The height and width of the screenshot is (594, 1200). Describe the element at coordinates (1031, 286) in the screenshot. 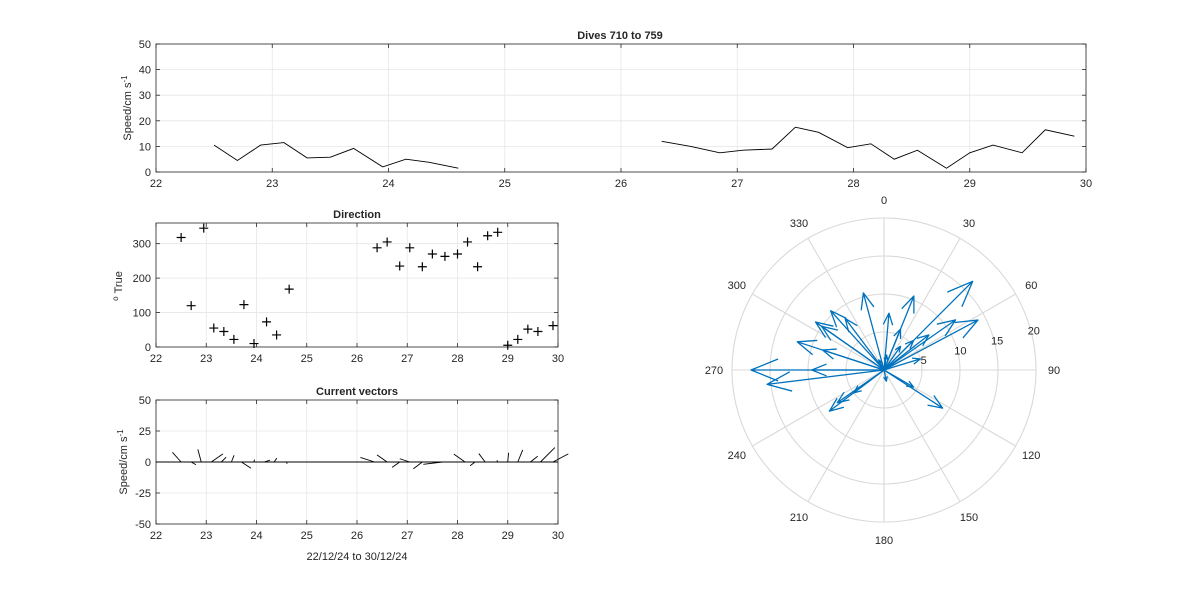

I see `polar-angle-label: 60` at that location.